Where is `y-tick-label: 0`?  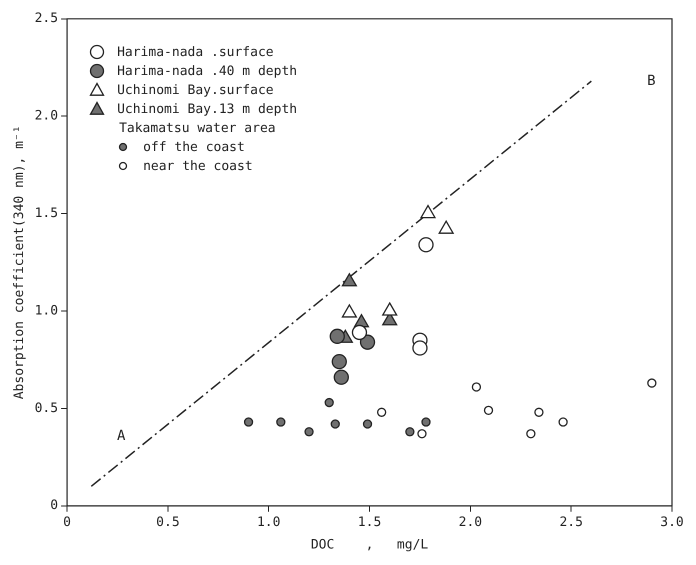 y-tick-label: 0 is located at coordinates (54, 506).